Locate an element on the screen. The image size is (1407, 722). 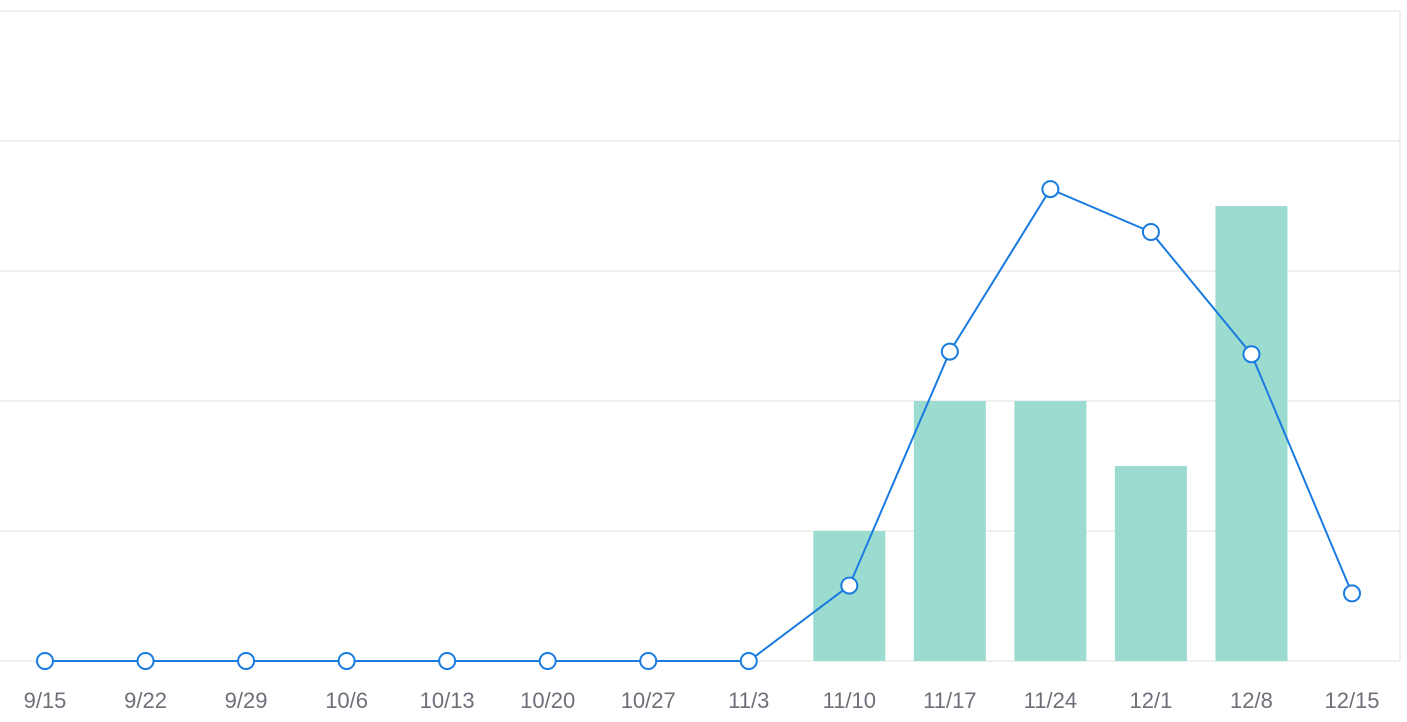
x-tick-label: 11/17 is located at coordinates (949, 700).